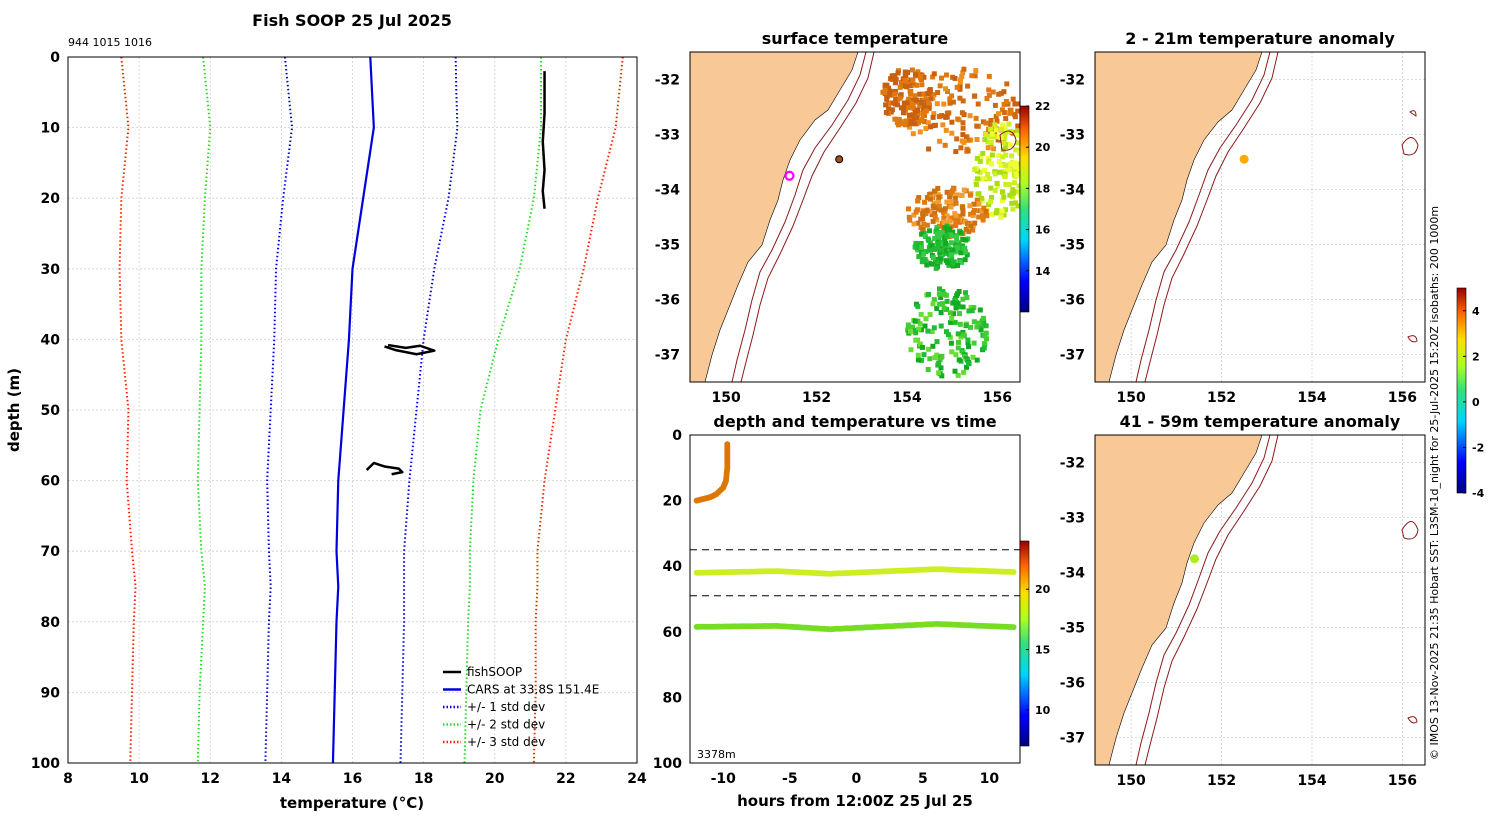 The image size is (1500, 820). Describe the element at coordinates (906, 398) in the screenshot. I see `map-xtick: 154` at that location.